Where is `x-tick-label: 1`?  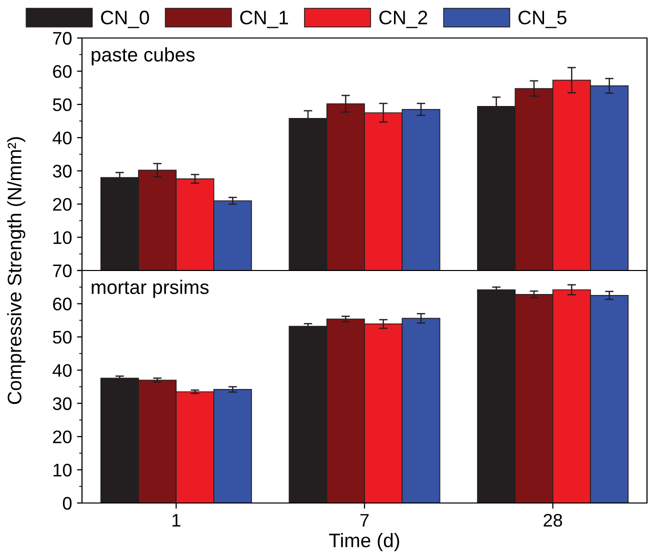 x-tick-label: 1 is located at coordinates (176, 520).